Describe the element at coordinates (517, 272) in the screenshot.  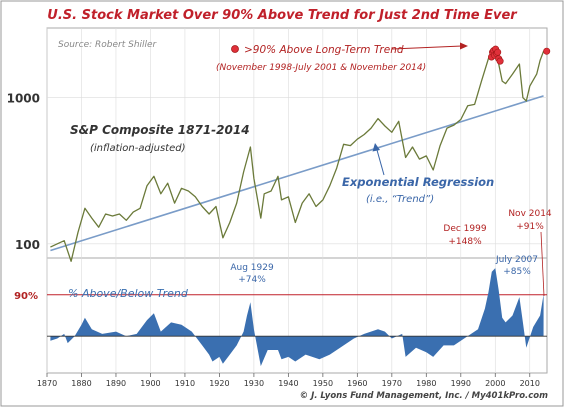
I see `annotation-july-2007-value: +85%` at that location.